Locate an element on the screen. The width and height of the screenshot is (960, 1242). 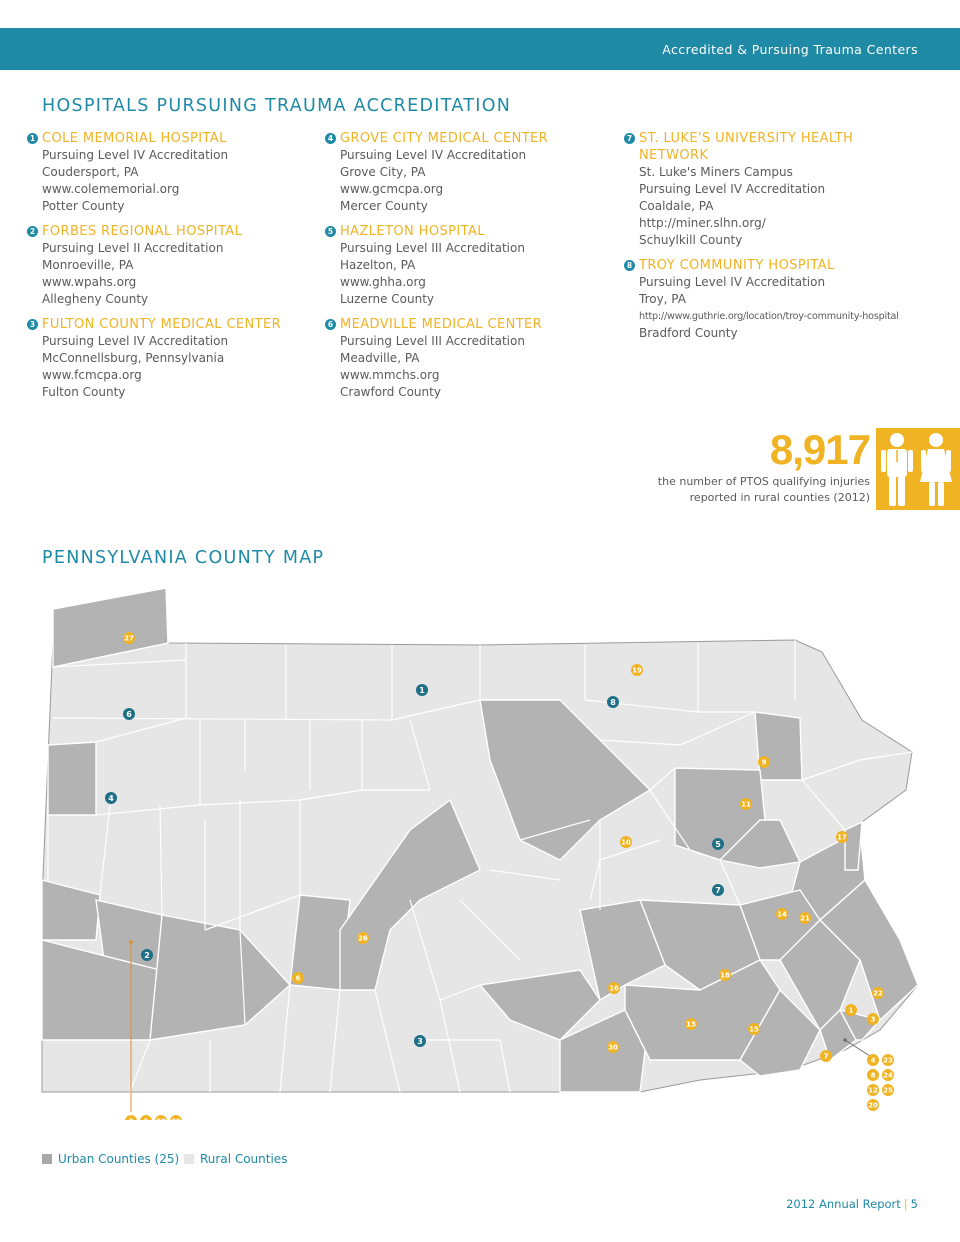
trauma-marker: 15 is located at coordinates (754, 1029).